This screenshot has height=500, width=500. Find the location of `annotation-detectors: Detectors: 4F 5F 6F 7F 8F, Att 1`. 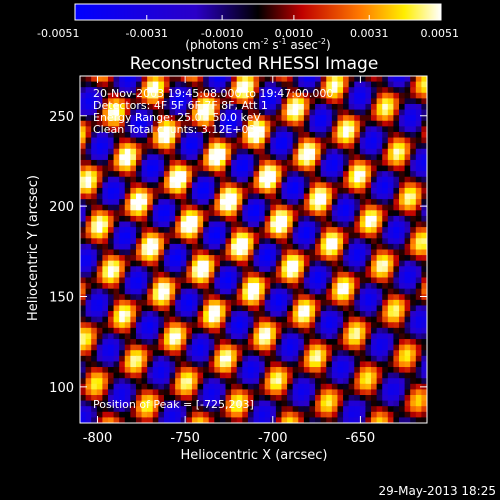

annotation-detectors: Detectors: 4F 5F 6F 7F 8F, Att 1 is located at coordinates (180, 105).